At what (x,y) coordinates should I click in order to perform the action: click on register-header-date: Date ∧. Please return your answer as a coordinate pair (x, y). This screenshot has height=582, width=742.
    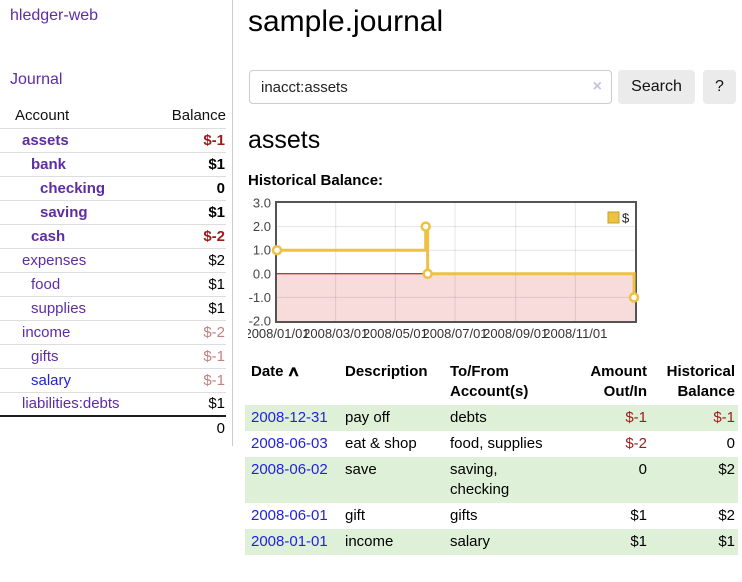
    Looking at the image, I should click on (275, 371).